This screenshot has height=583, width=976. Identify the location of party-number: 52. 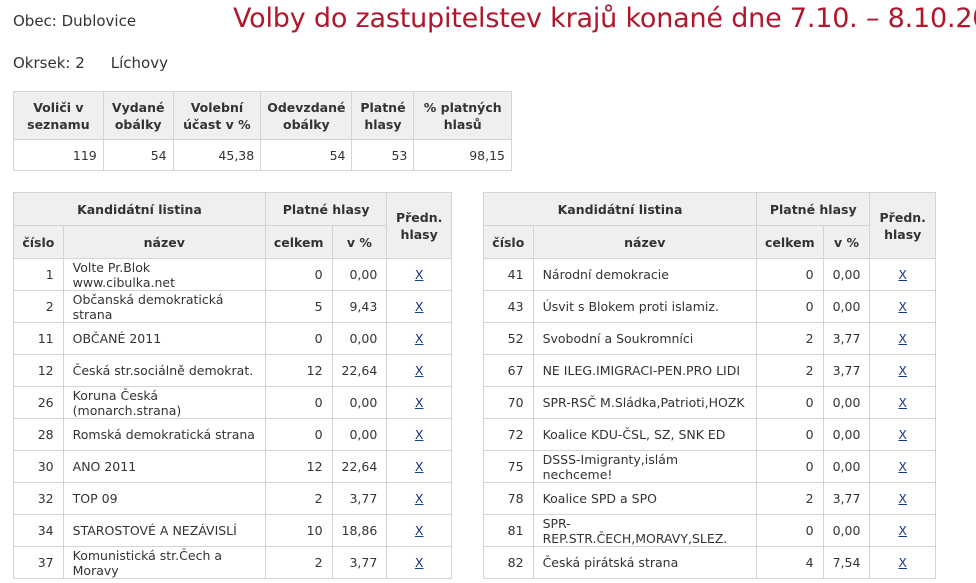
(508, 338).